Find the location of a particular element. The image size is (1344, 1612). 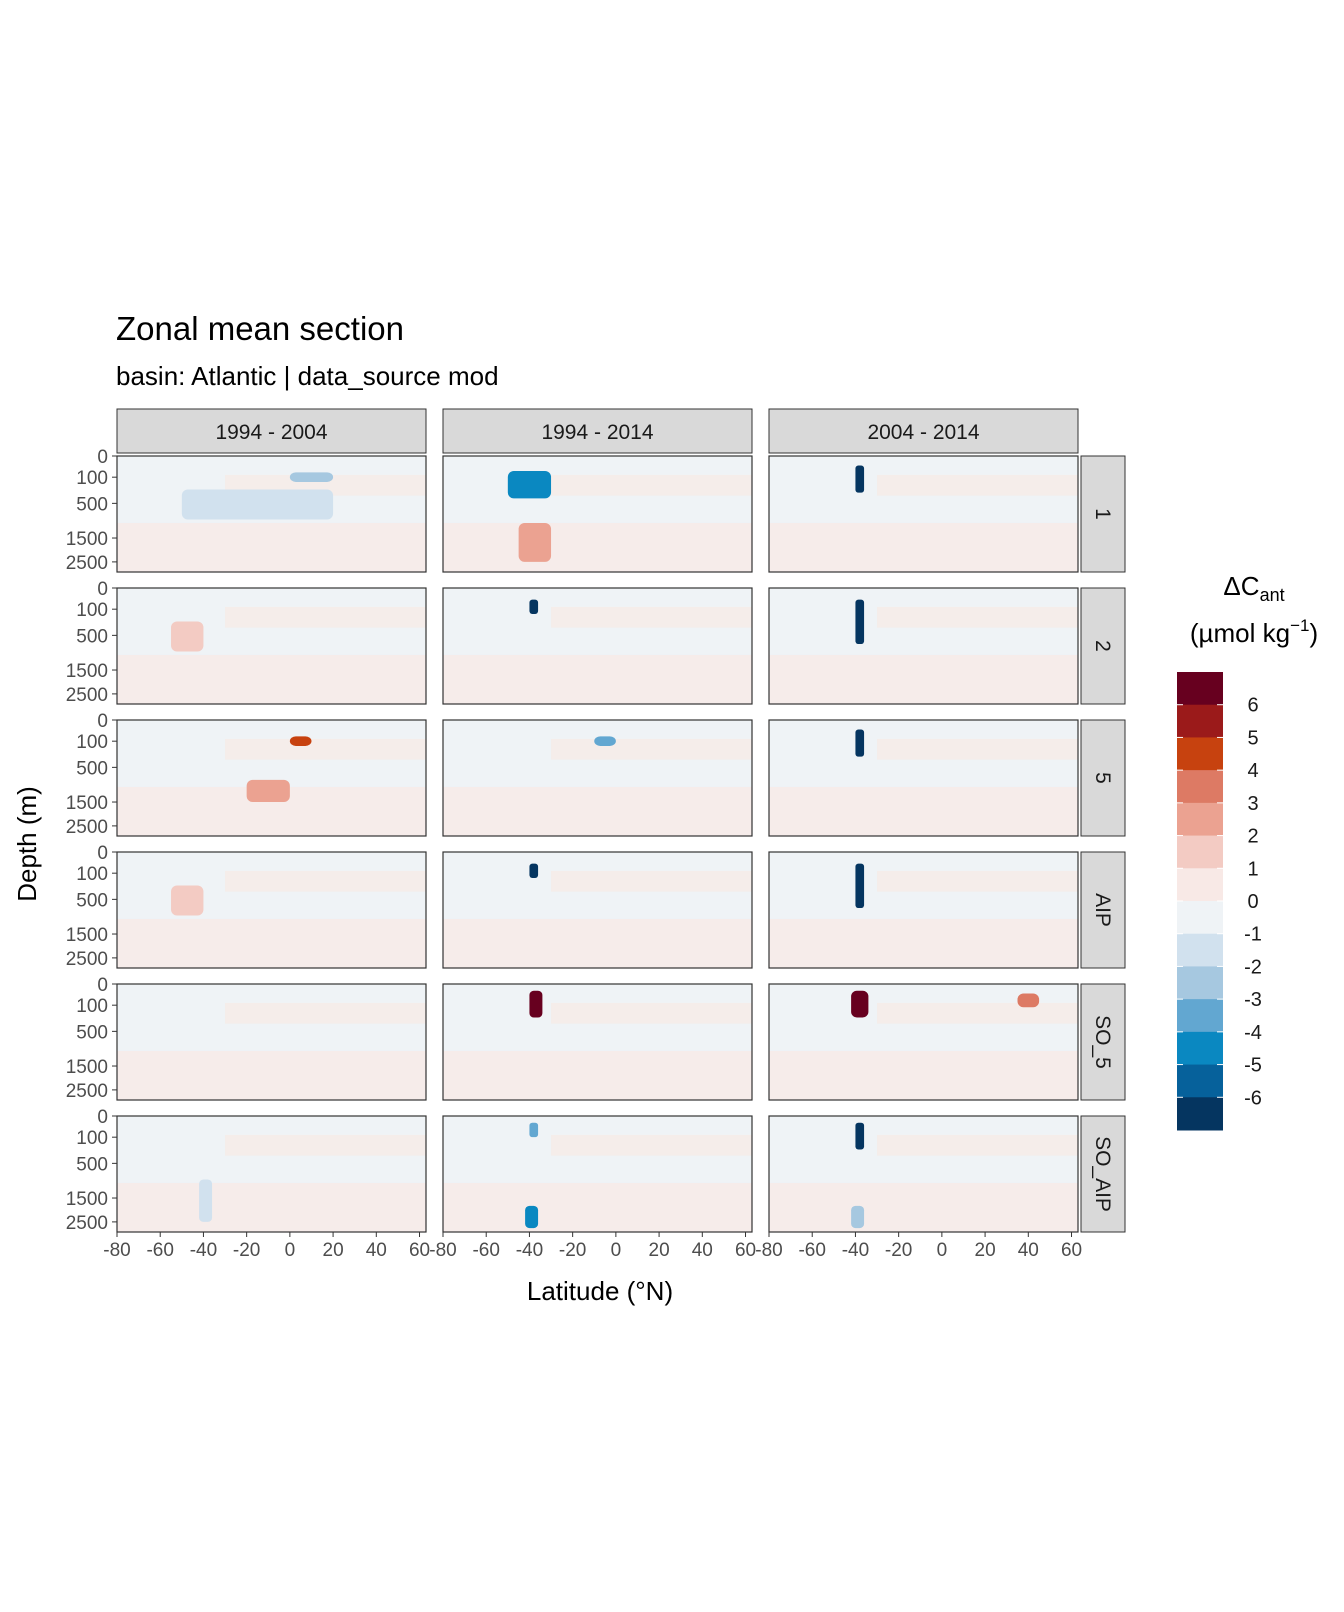

row-strip-label: 2 is located at coordinates (1102, 646).